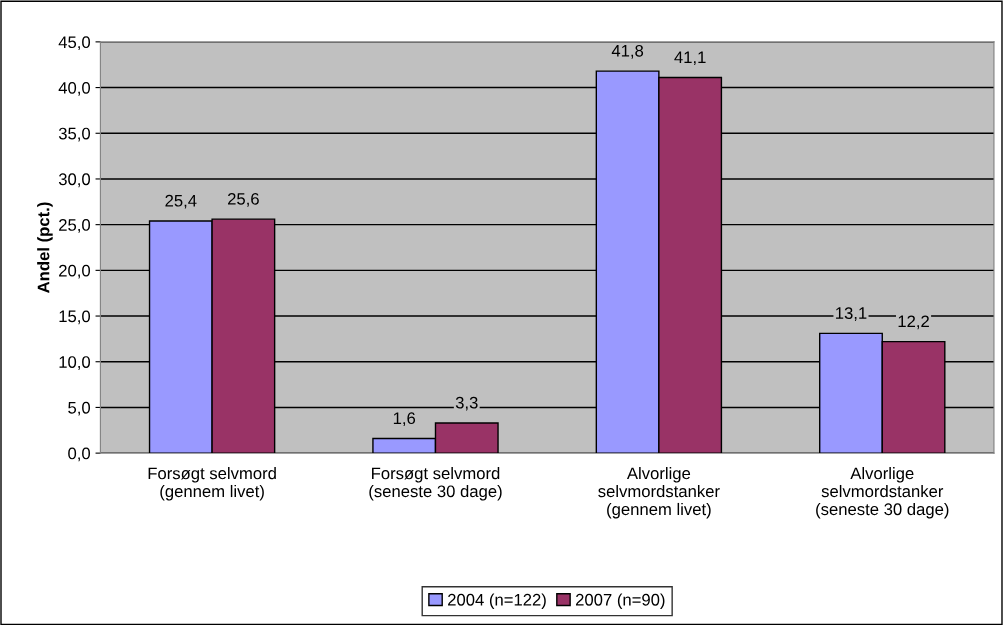 The height and width of the screenshot is (625, 1004). What do you see at coordinates (913, 322) in the screenshot?
I see `data-label: 12,2` at bounding box center [913, 322].